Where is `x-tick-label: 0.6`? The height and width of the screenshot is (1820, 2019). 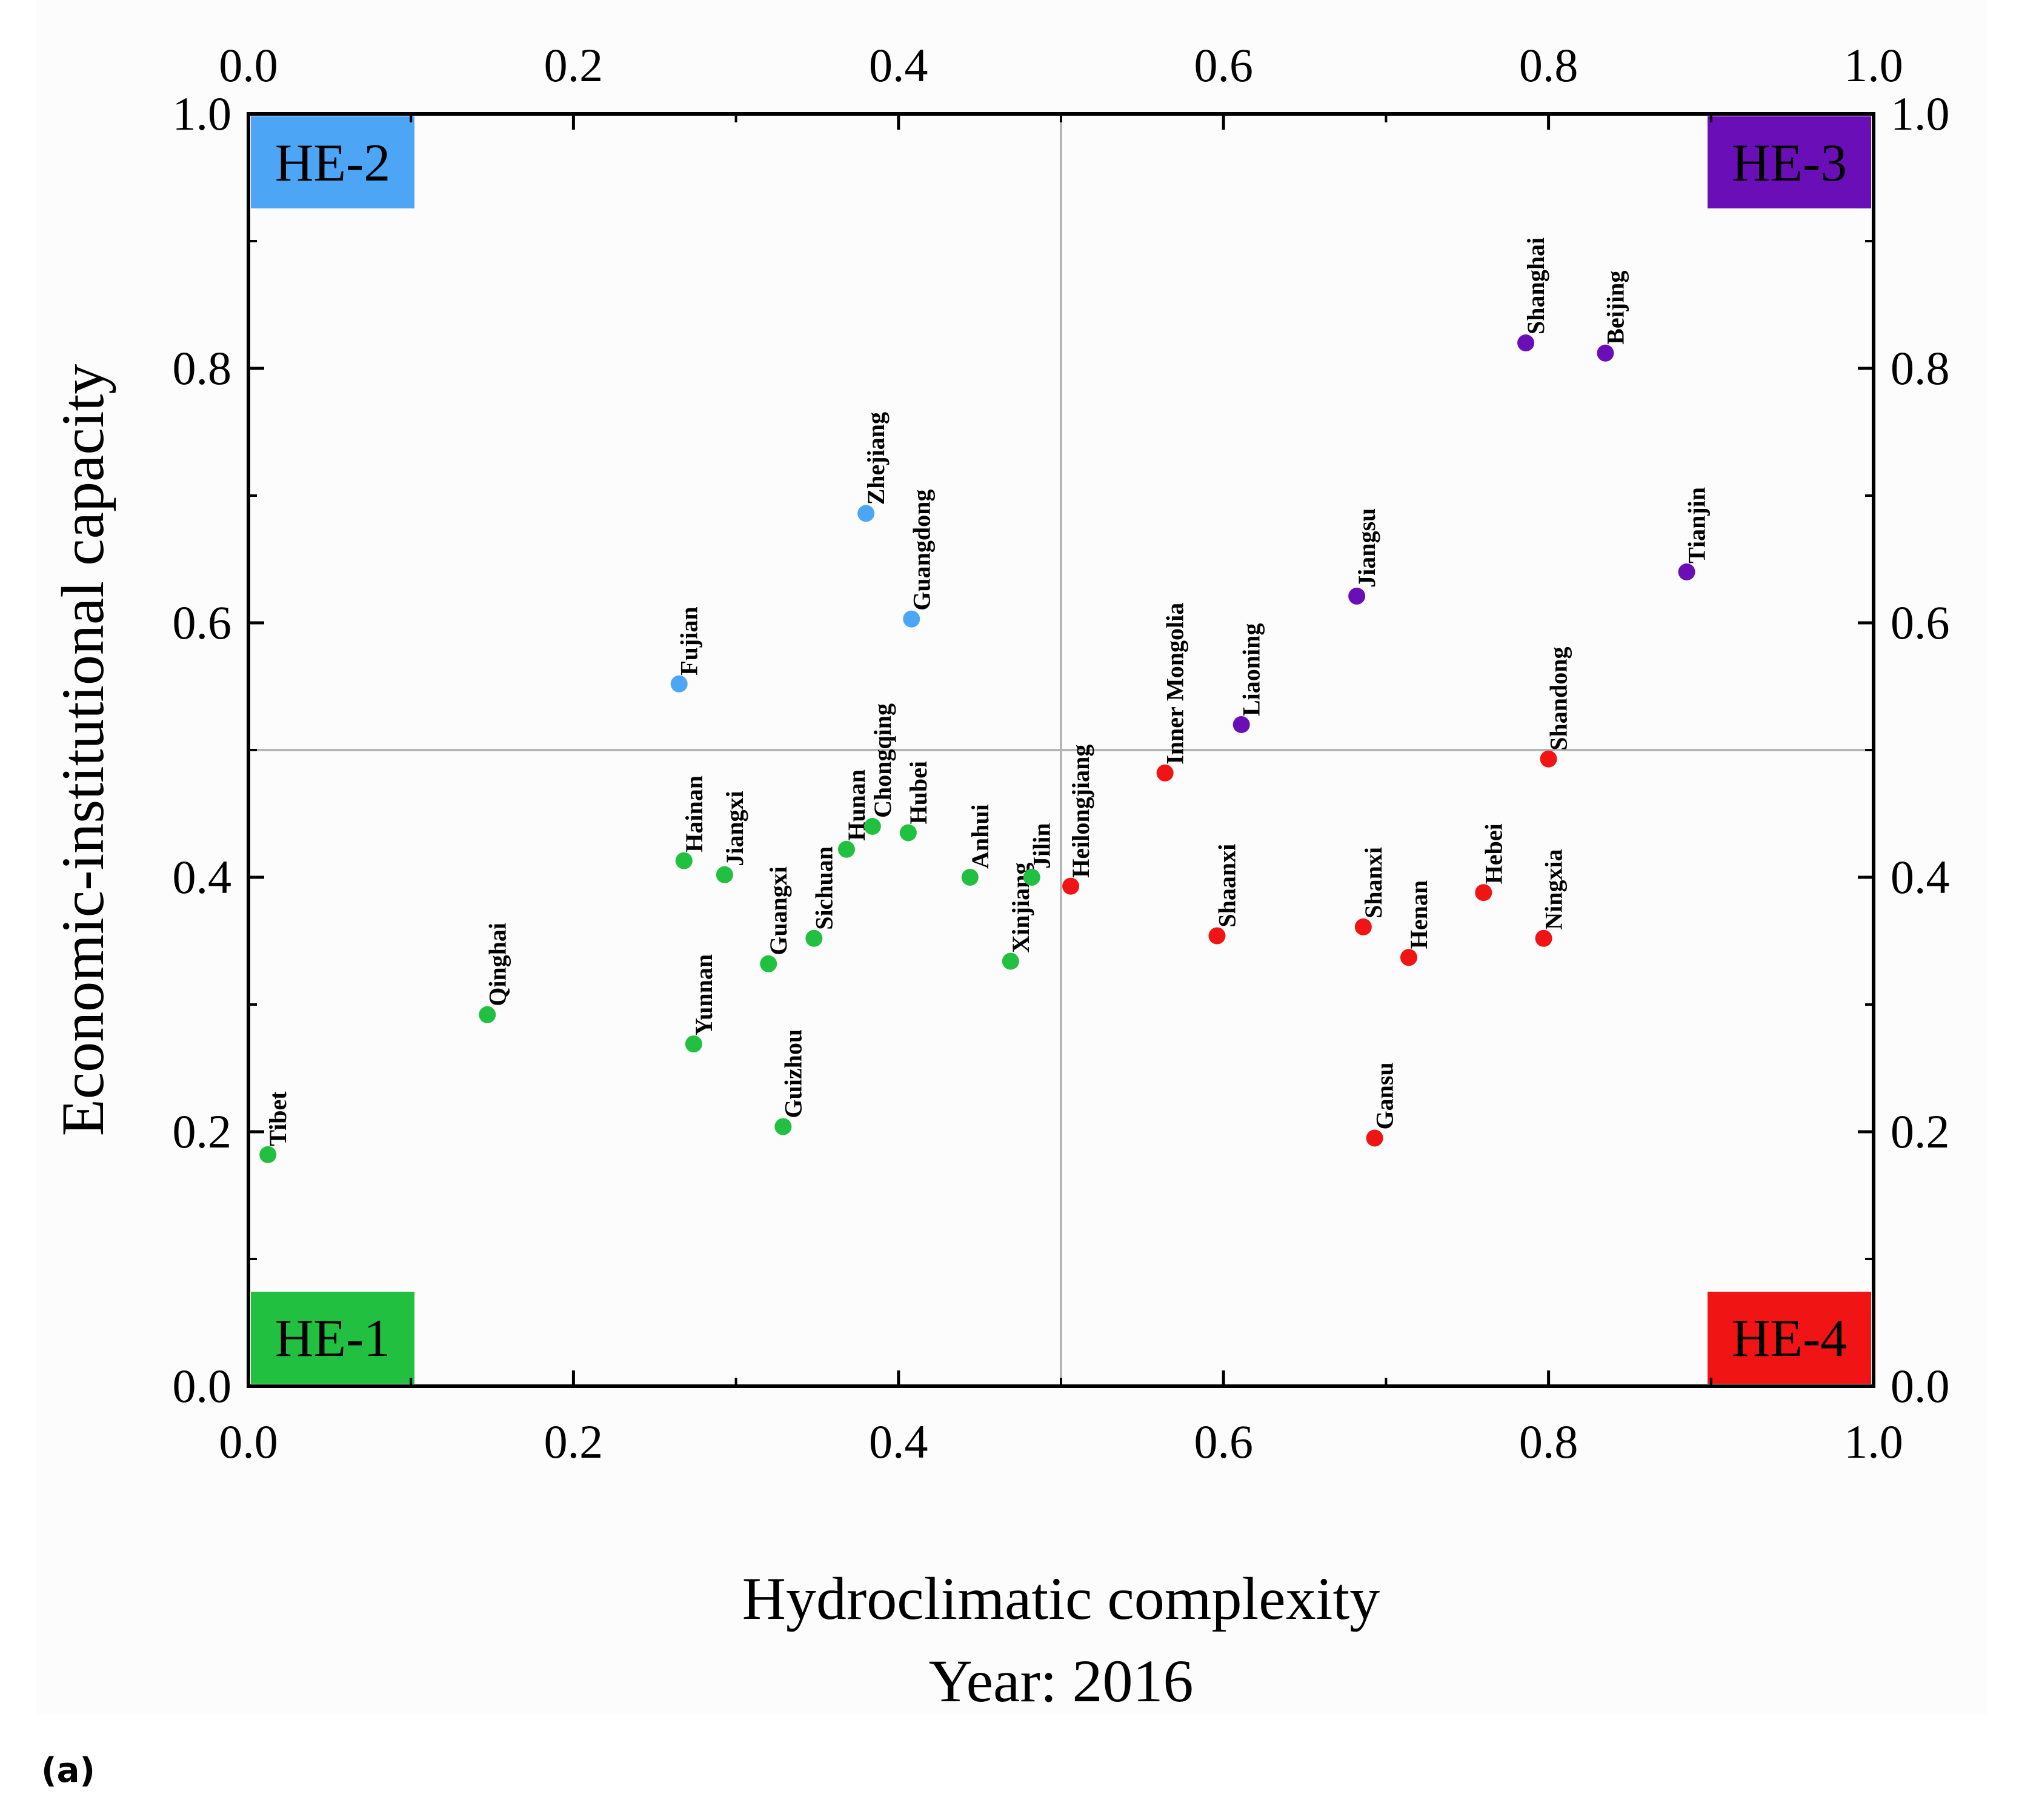
x-tick-label: 0.6 is located at coordinates (1223, 1441).